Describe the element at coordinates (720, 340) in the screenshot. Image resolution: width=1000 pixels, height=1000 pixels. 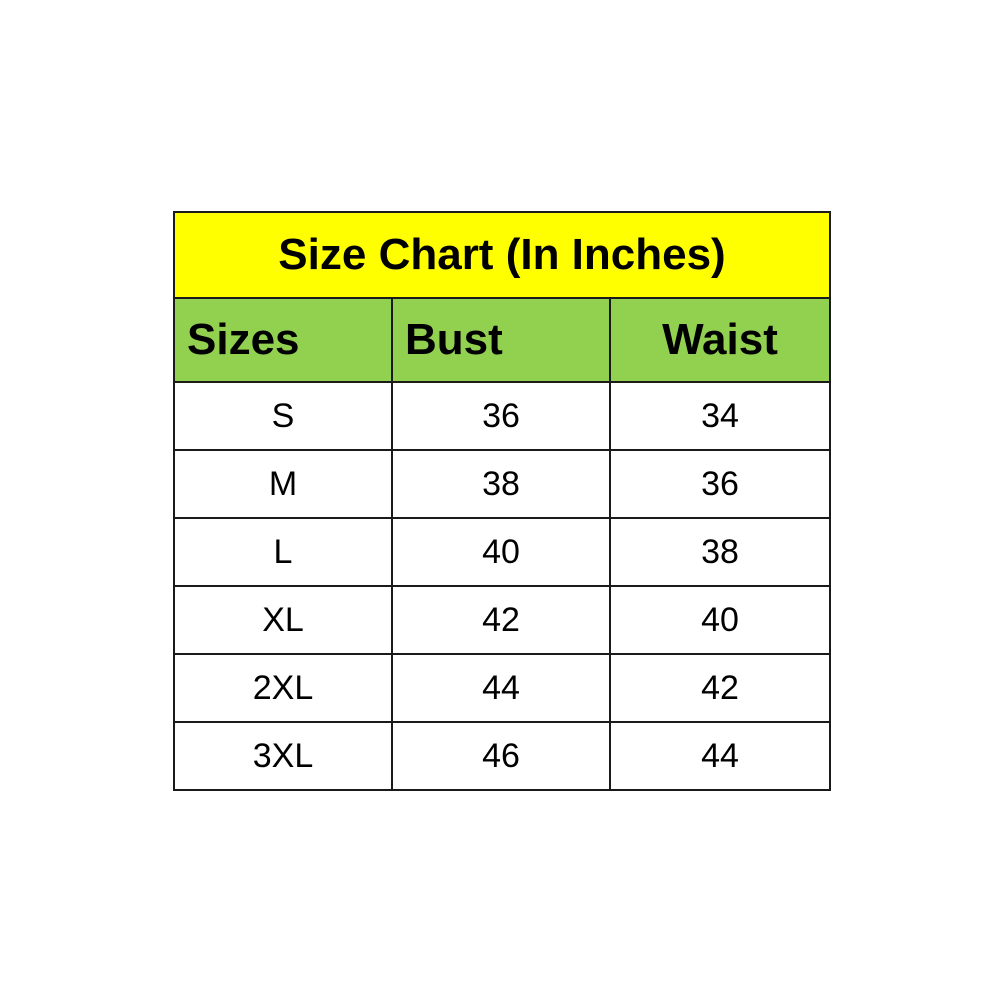
I see `column-header-waist: Waist` at that location.